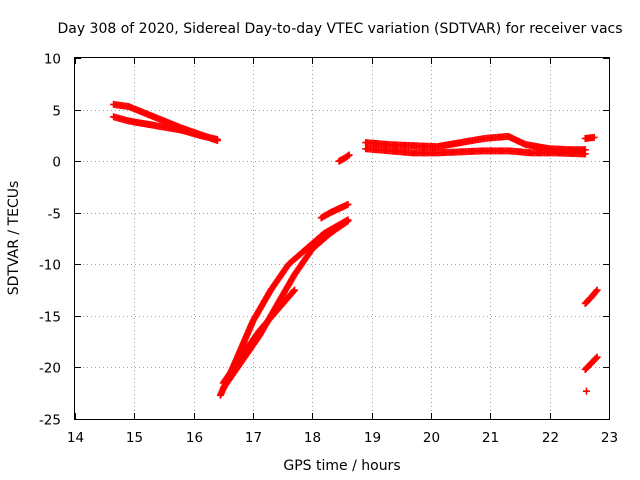 This screenshot has width=640, height=480. I want to click on series-track-e-upper, so click(475, 143).